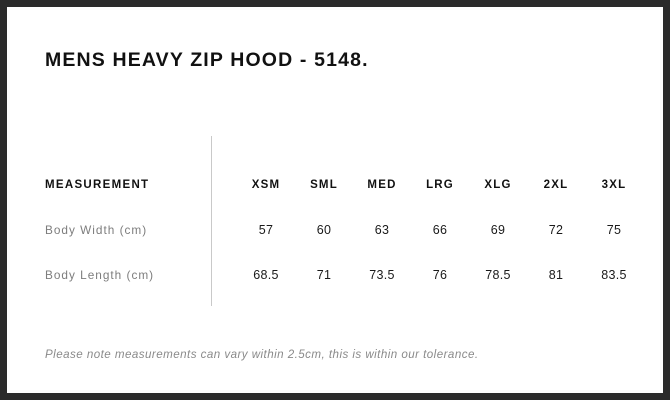 This screenshot has width=670, height=400. I want to click on size-header-2xl: 2XL, so click(556, 184).